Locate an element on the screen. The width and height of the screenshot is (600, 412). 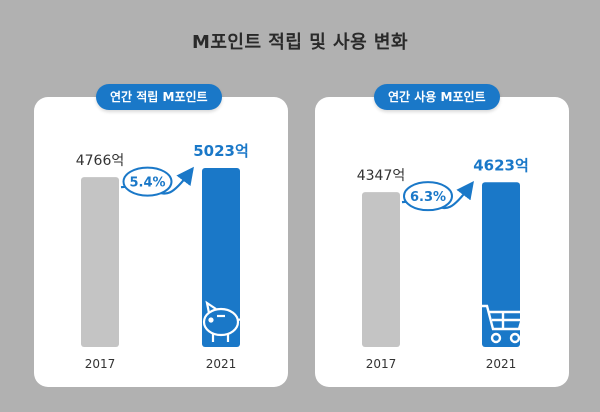
growth-value-1: 6.3% is located at coordinates (428, 197).